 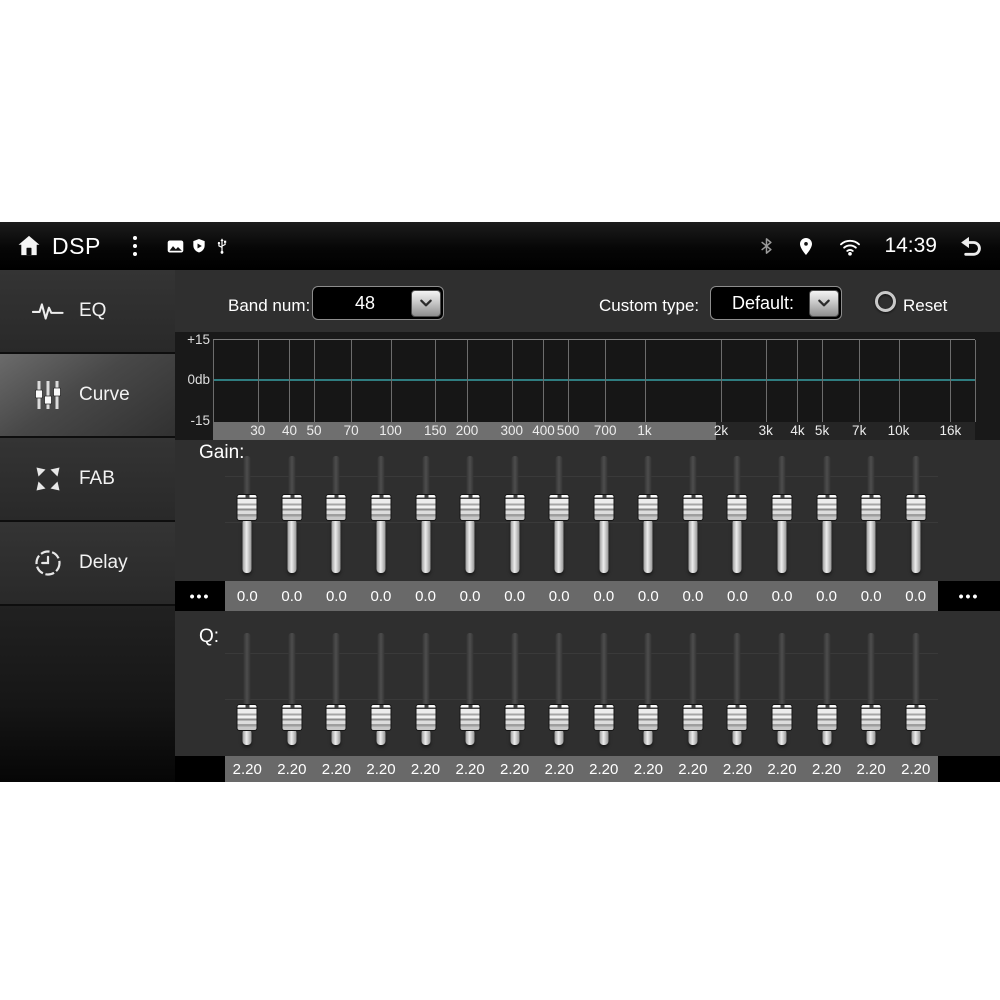 I want to click on sidebar-item-delay: Delay, so click(x=87, y=564).